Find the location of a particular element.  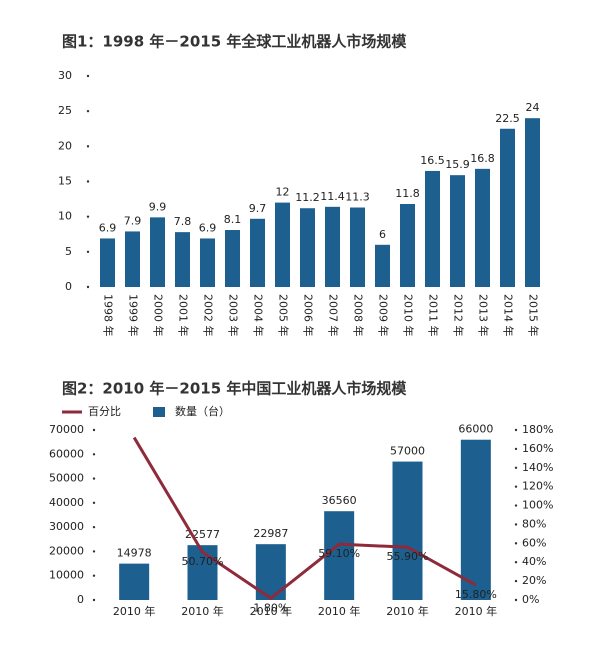

x-tick-label: 2012 年 is located at coordinates (459, 315).